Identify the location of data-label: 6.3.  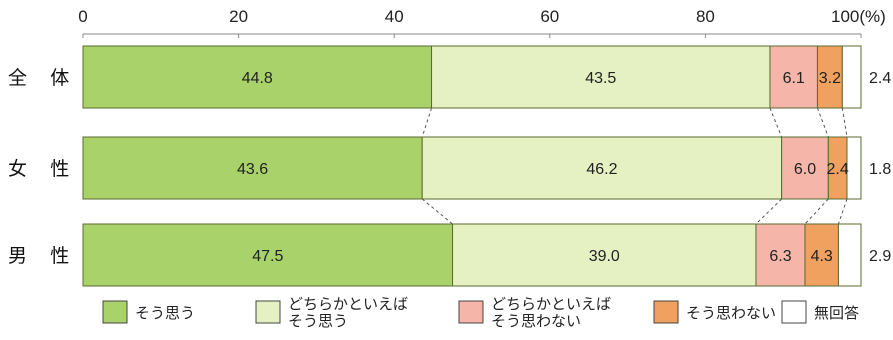
(780, 256).